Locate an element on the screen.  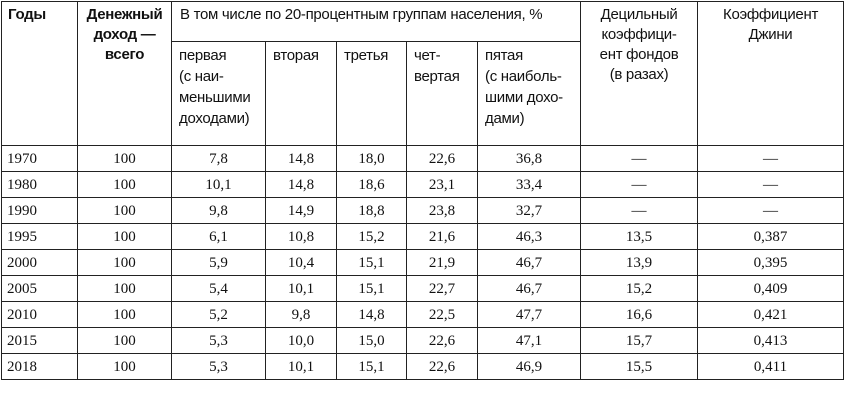
header-group-2-line-1: вторая is located at coordinates (296, 55).